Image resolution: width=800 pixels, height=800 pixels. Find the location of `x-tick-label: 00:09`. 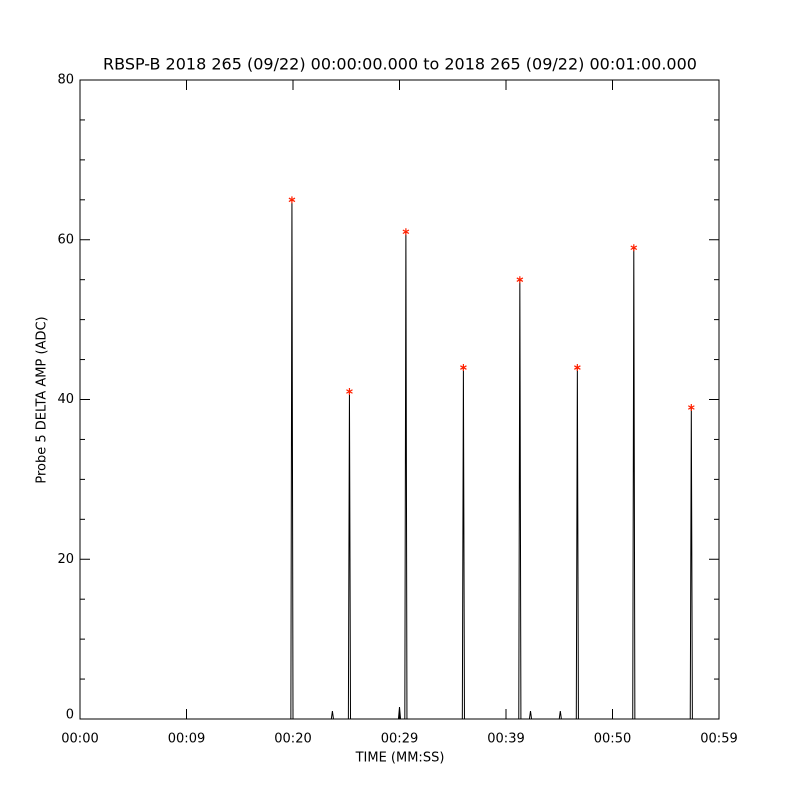

x-tick-label: 00:09 is located at coordinates (186, 739).